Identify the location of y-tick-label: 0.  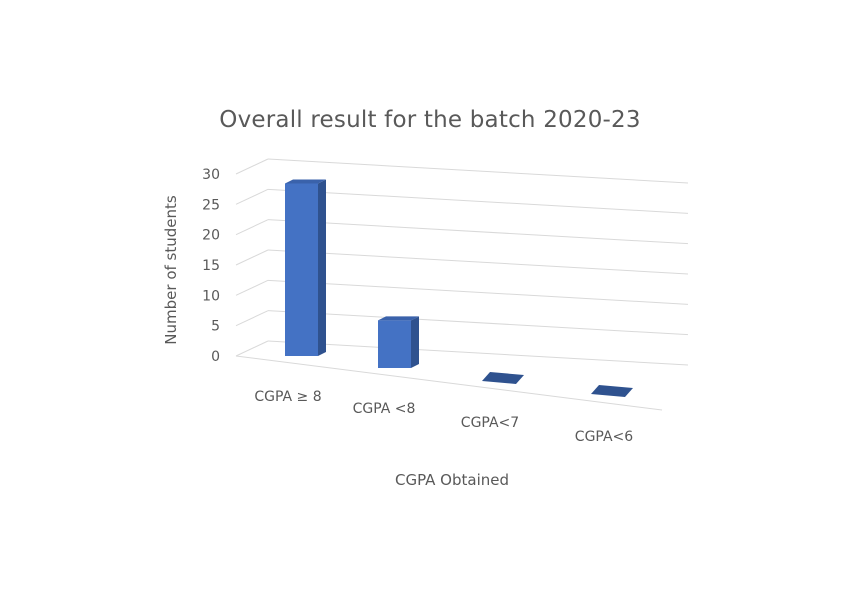
(215, 357).